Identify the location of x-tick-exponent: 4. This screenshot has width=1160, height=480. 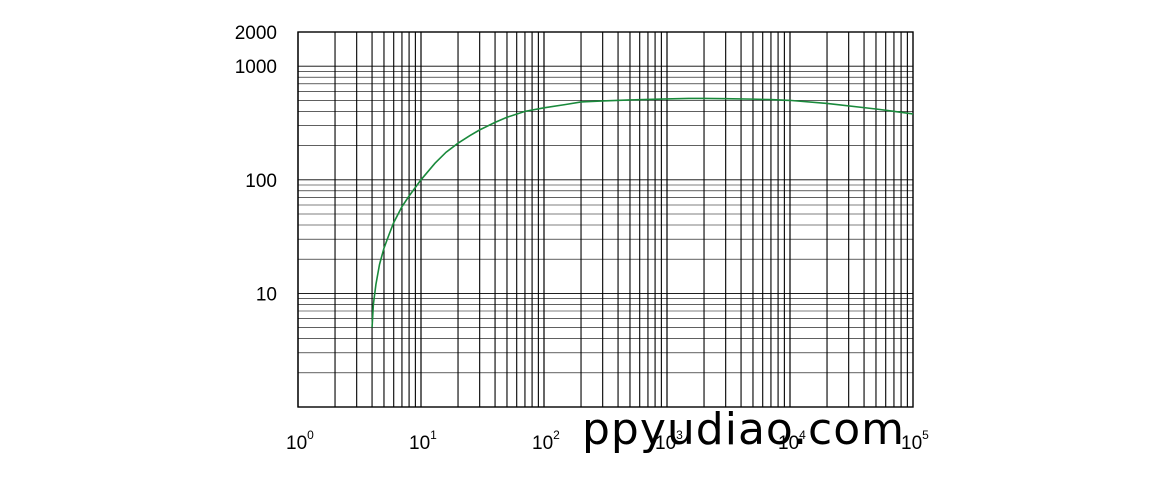
(802, 435).